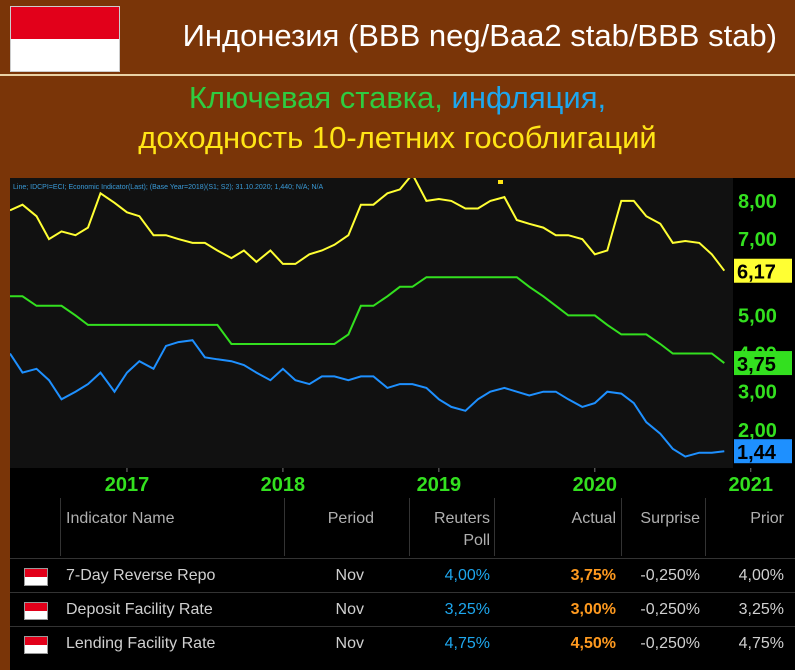  What do you see at coordinates (141, 575) in the screenshot?
I see `row-name: 7-Day Reverse Repo` at bounding box center [141, 575].